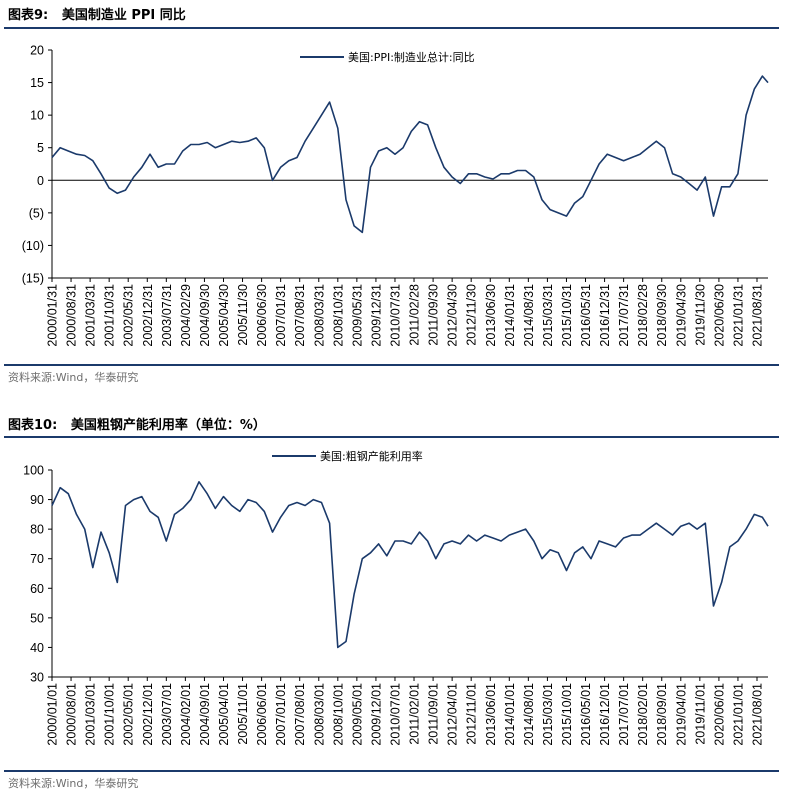 The height and width of the screenshot is (801, 787). What do you see at coordinates (567, 315) in the screenshot?
I see `x-tick-label: 2015/10/31` at bounding box center [567, 315].